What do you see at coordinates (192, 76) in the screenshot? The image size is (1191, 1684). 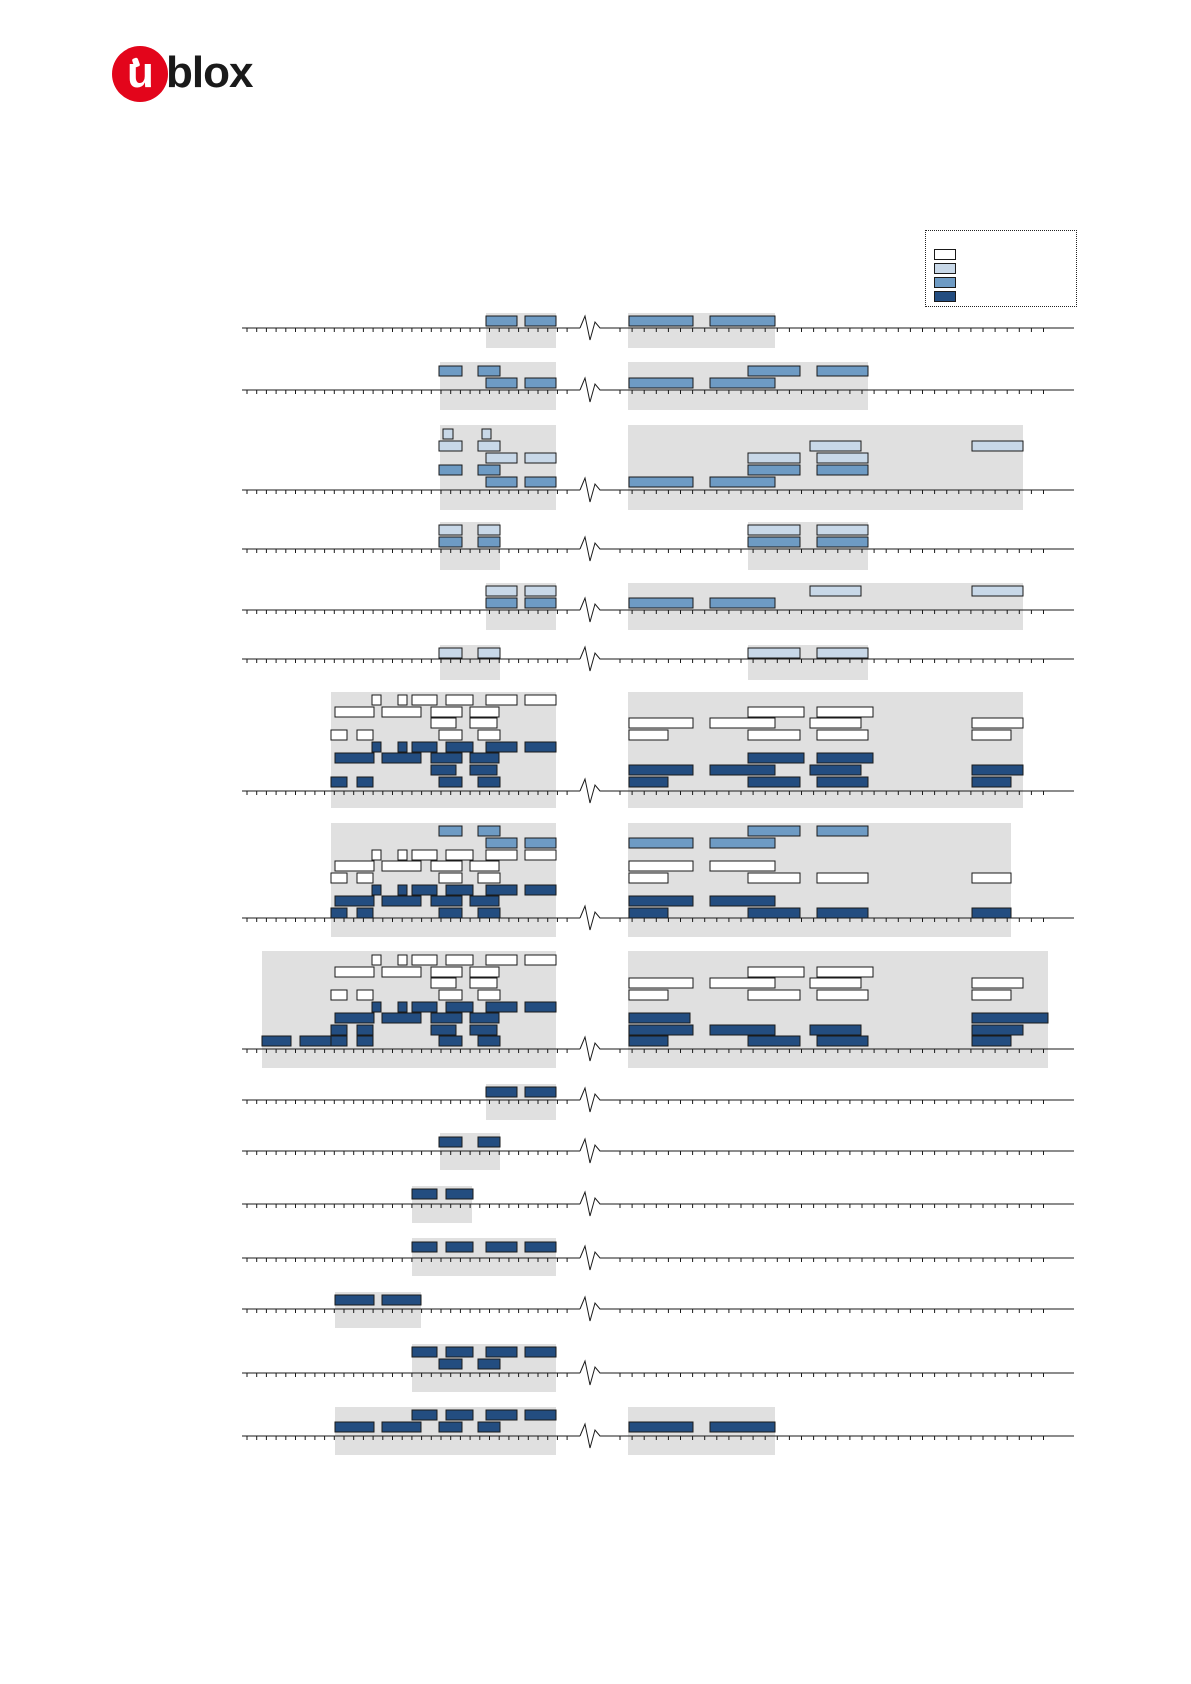 I see `ublox-logo: u blox` at bounding box center [192, 76].